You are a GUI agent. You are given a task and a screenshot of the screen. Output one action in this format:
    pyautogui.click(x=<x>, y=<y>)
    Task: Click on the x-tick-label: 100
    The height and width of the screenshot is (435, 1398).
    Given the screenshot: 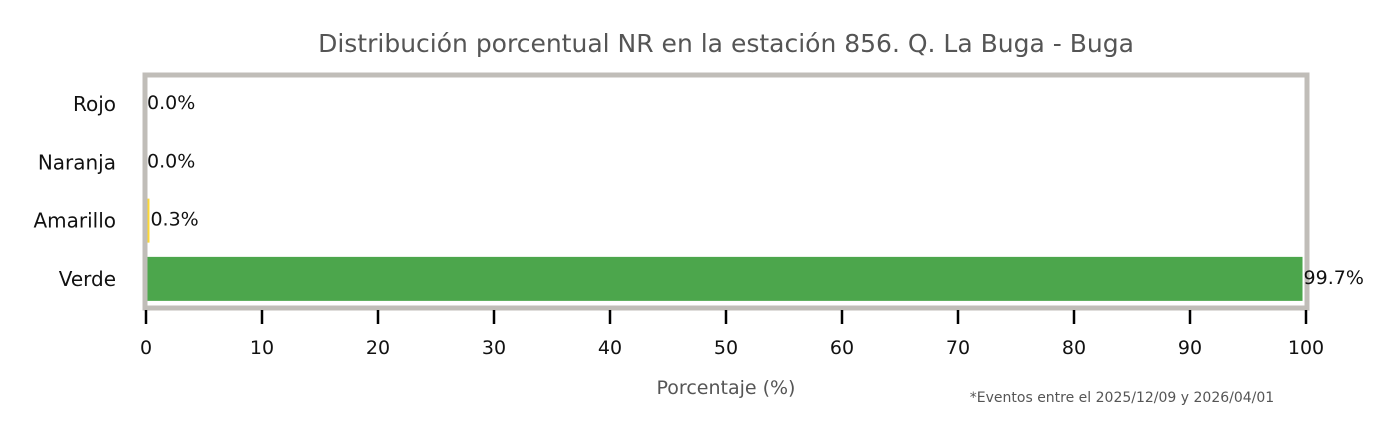 What is the action you would take?
    pyautogui.click(x=1306, y=348)
    